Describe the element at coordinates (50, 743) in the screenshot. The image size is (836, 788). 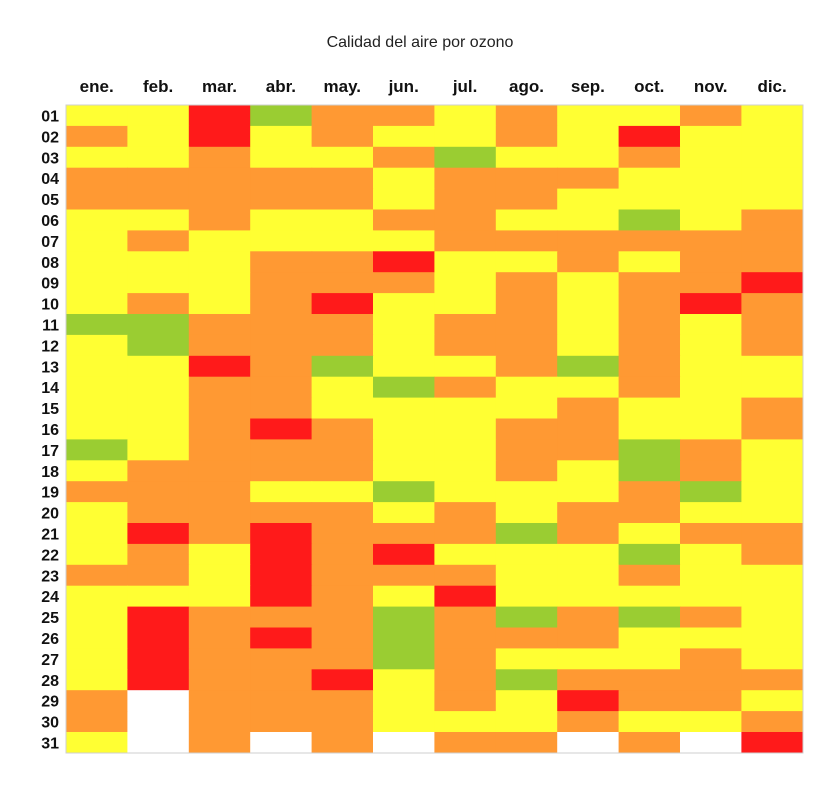
I see `day-label: 31` at that location.